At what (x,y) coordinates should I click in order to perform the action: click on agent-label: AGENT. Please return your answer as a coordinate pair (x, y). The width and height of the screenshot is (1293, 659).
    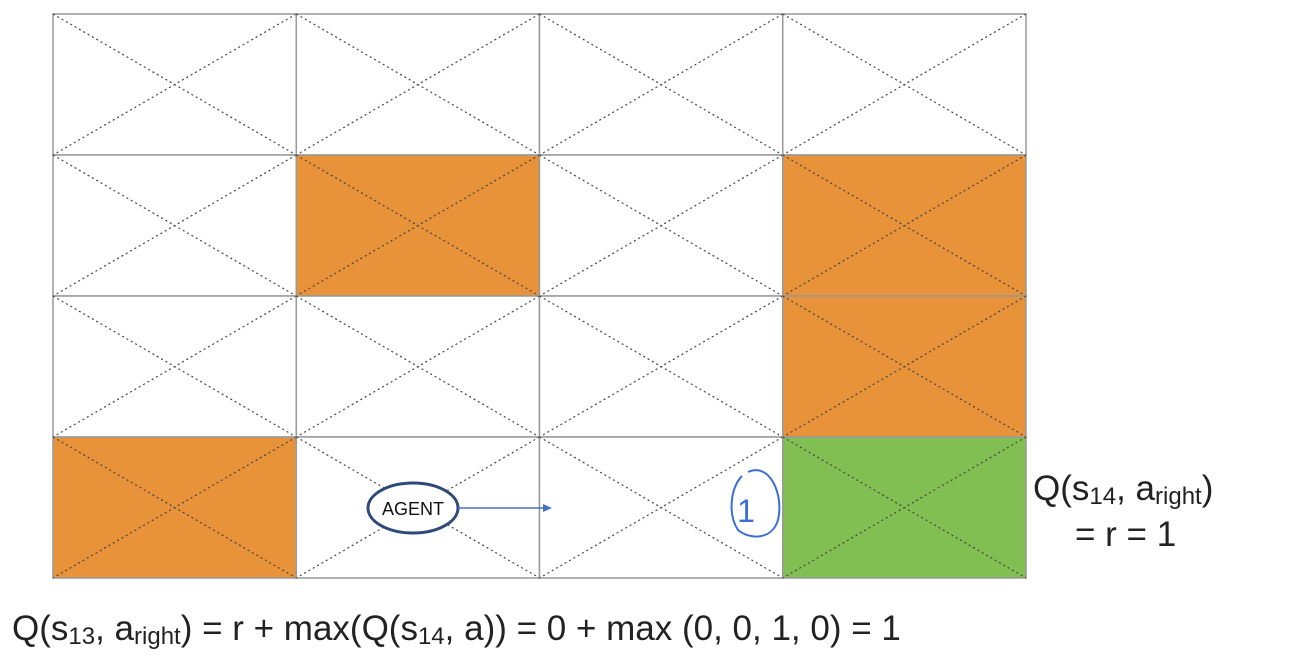
    Looking at the image, I should click on (413, 509).